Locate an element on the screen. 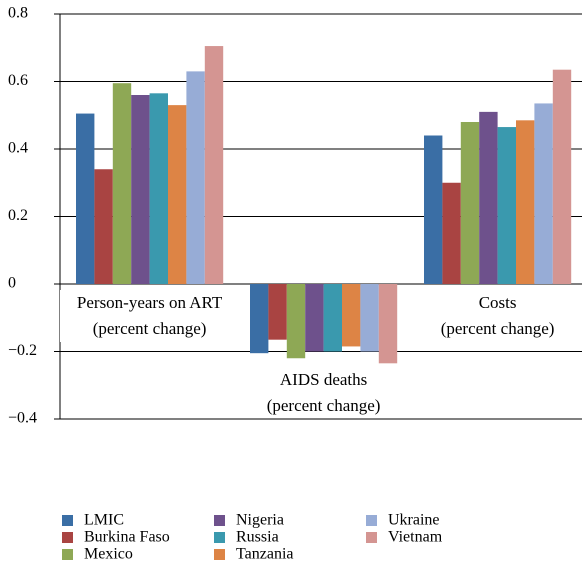  legend-label: Burkina Faso is located at coordinates (127, 537).